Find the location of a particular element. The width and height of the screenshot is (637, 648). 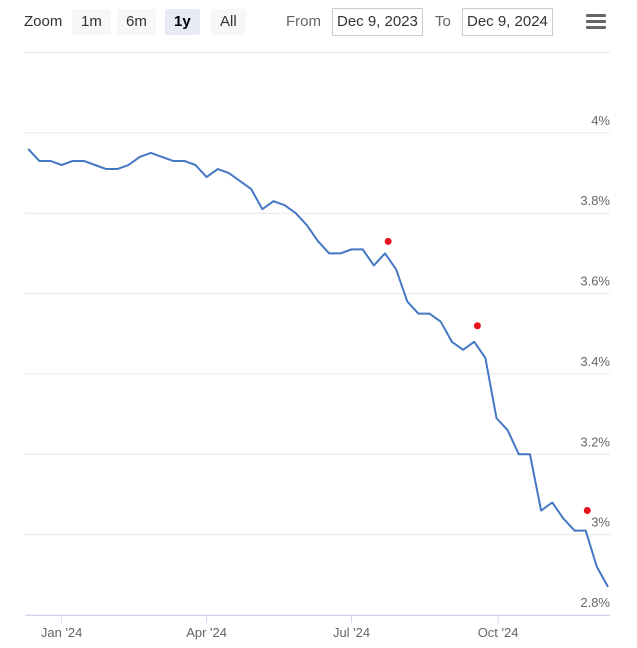

zoom-button: 6m is located at coordinates (136, 22).